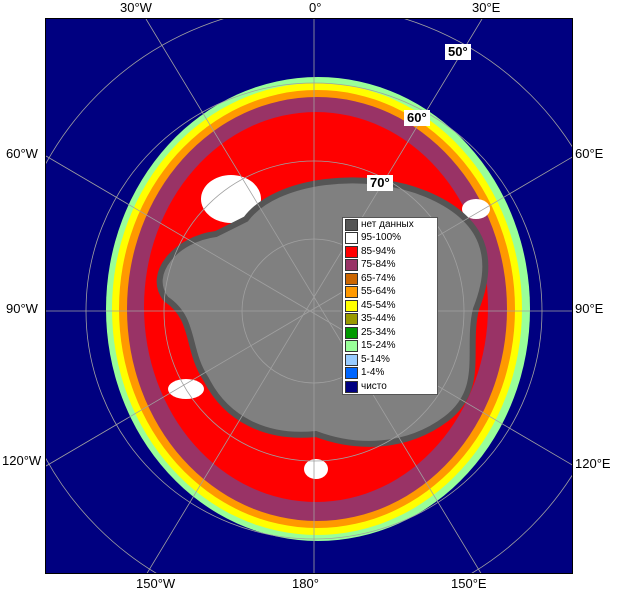 The image size is (617, 594). I want to click on lat-label-50: 50°, so click(458, 52).